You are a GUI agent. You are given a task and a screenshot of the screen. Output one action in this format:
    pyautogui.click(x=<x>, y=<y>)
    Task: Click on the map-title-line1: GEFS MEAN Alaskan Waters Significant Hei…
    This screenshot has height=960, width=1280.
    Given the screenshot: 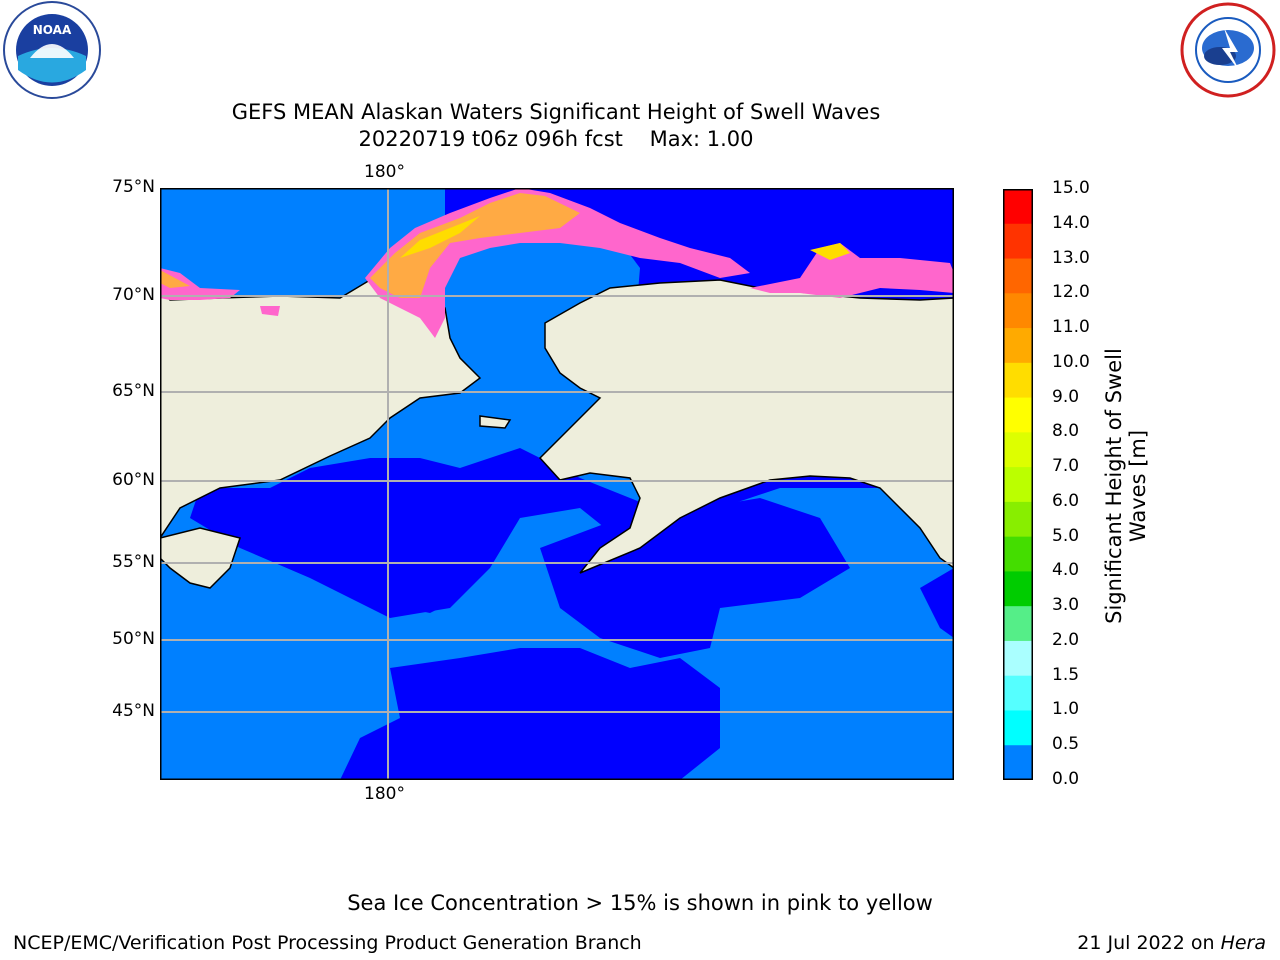 What is the action you would take?
    pyautogui.click(x=556, y=112)
    